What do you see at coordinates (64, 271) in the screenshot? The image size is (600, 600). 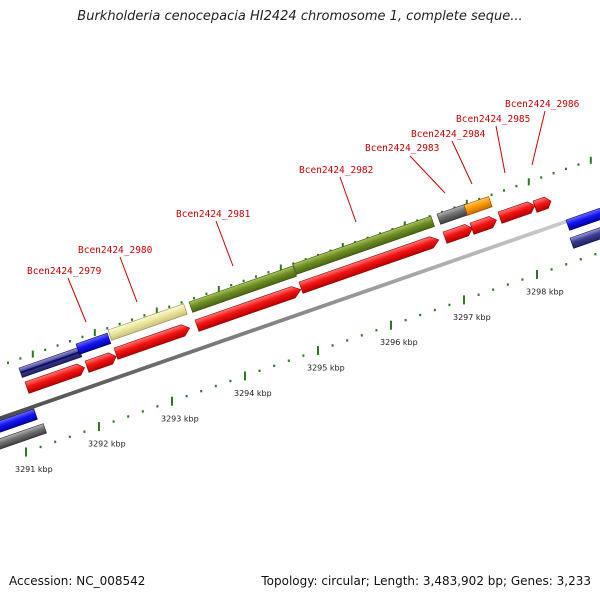 I see `gene-label: Bcen2424_2979` at bounding box center [64, 271].